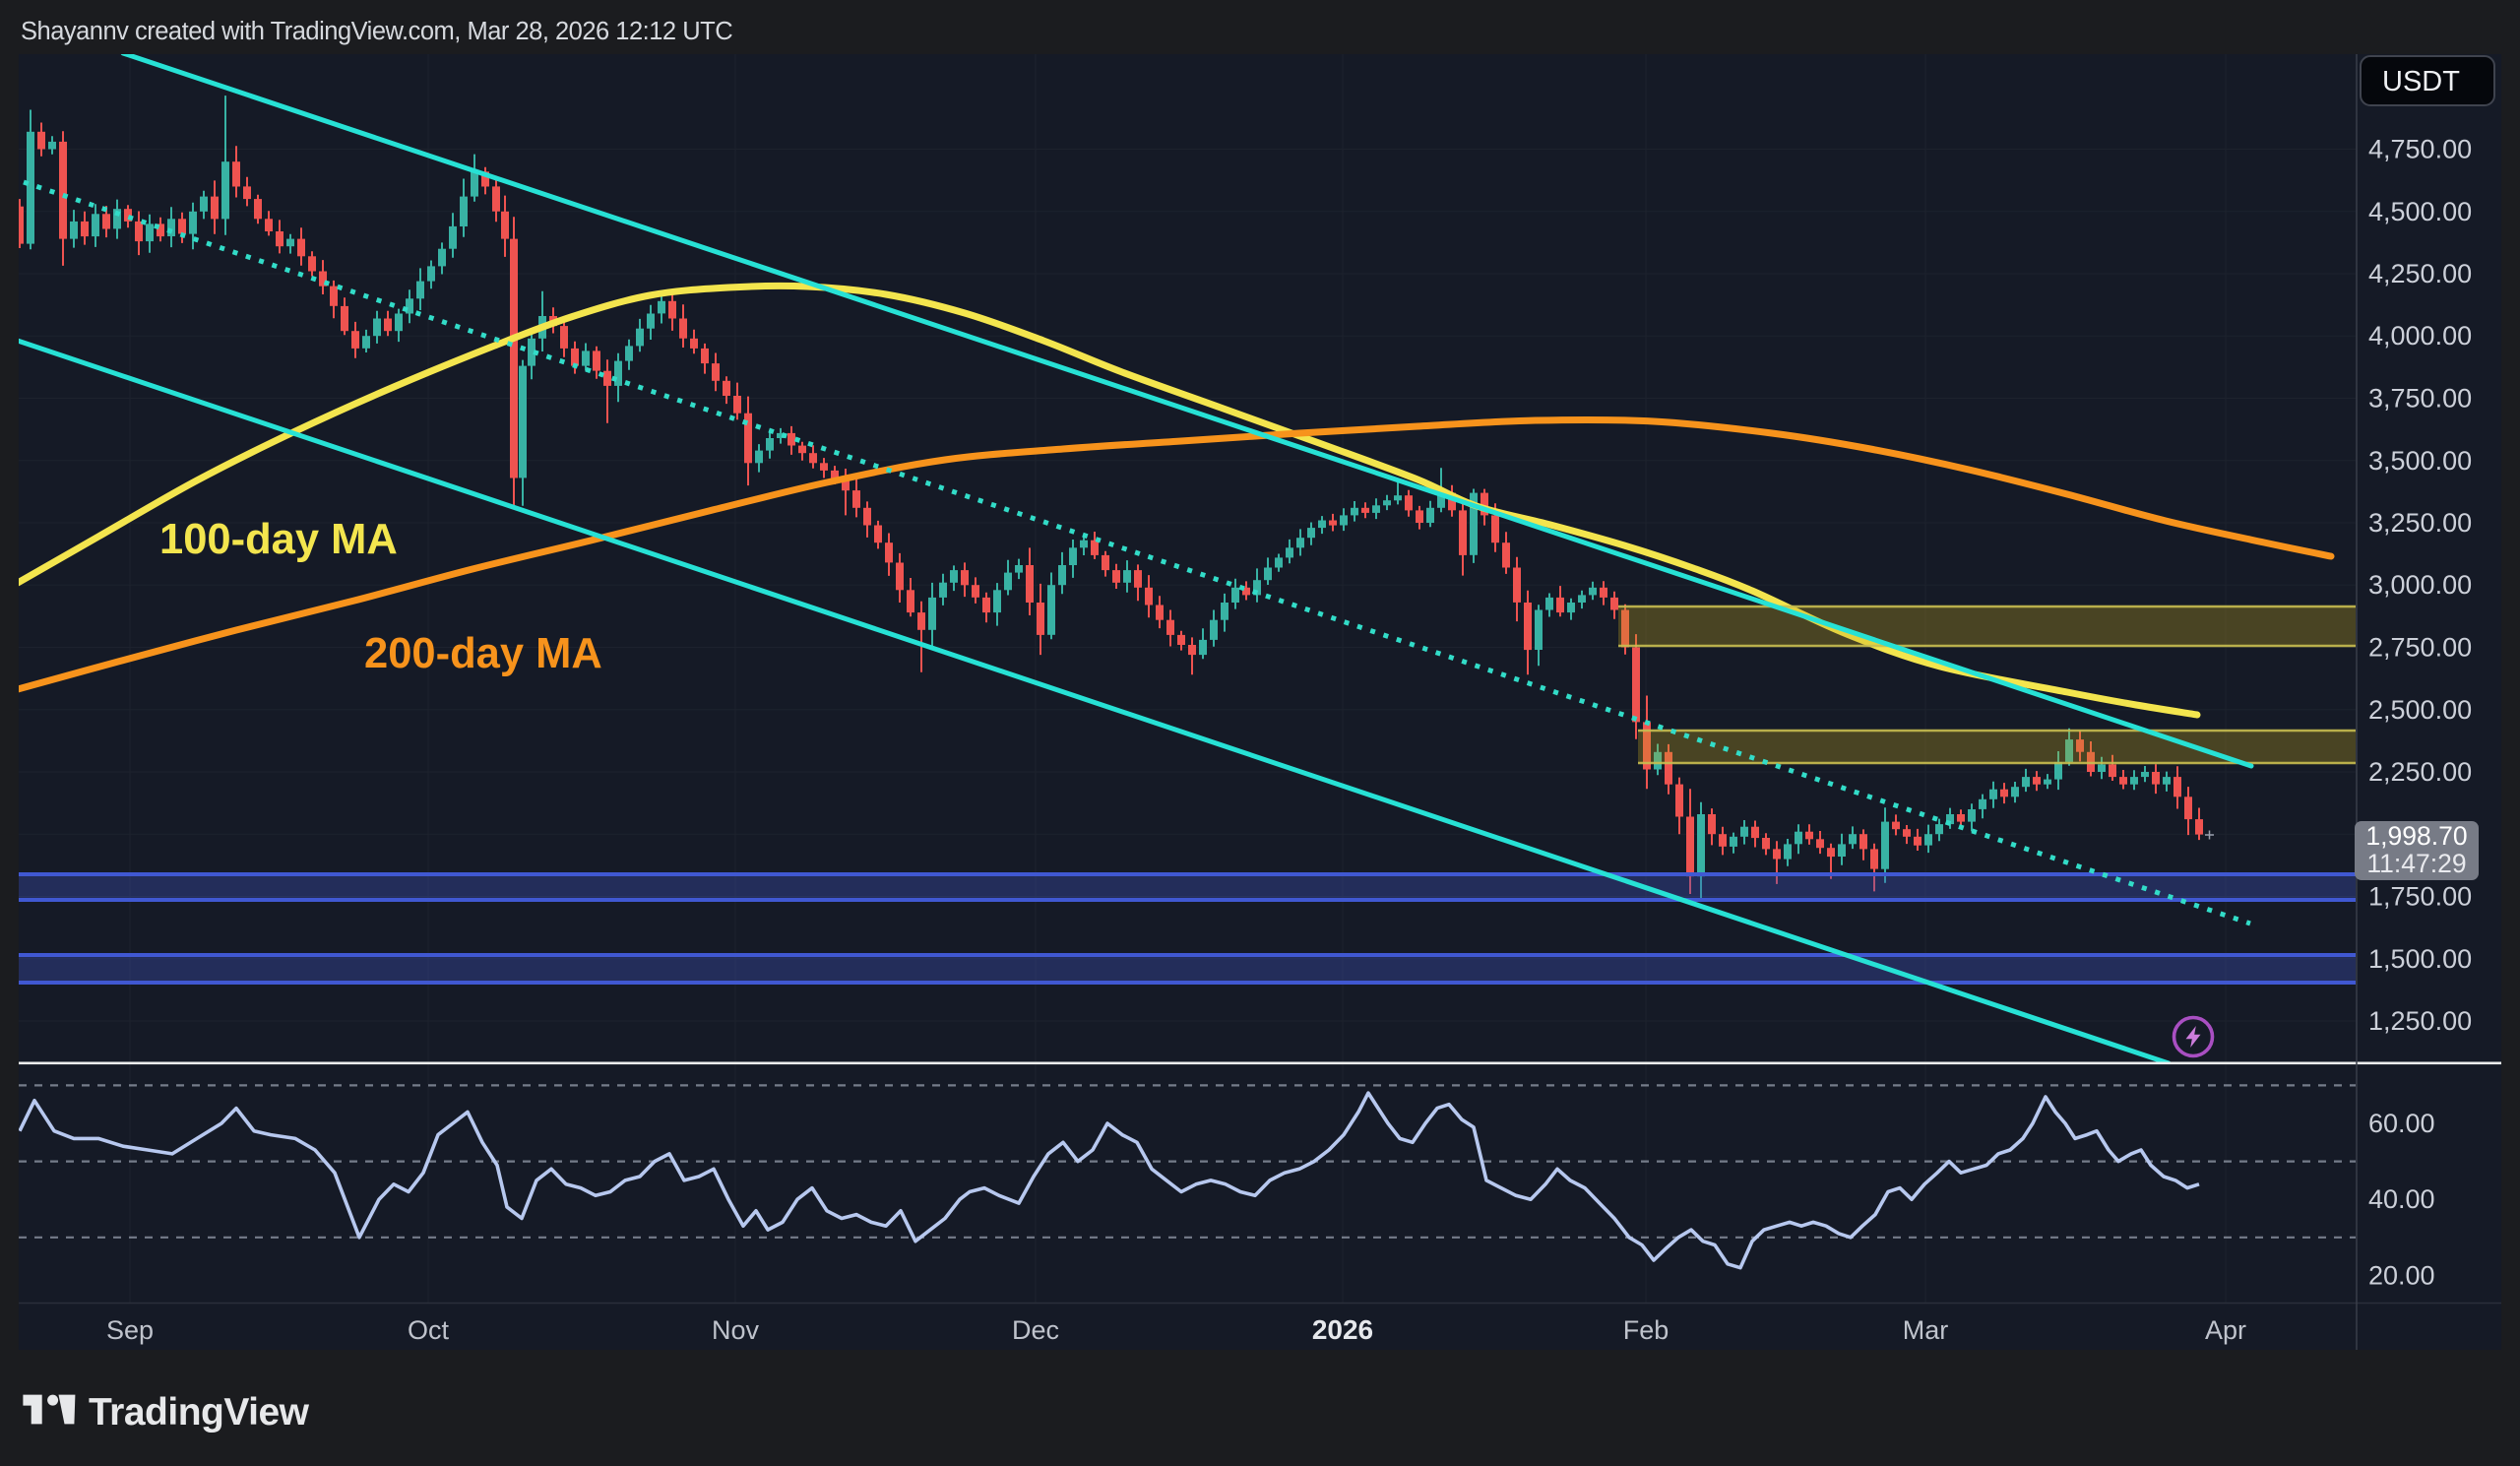  What do you see at coordinates (278, 540) in the screenshot?
I see `svg-text: 100-day MA` at bounding box center [278, 540].